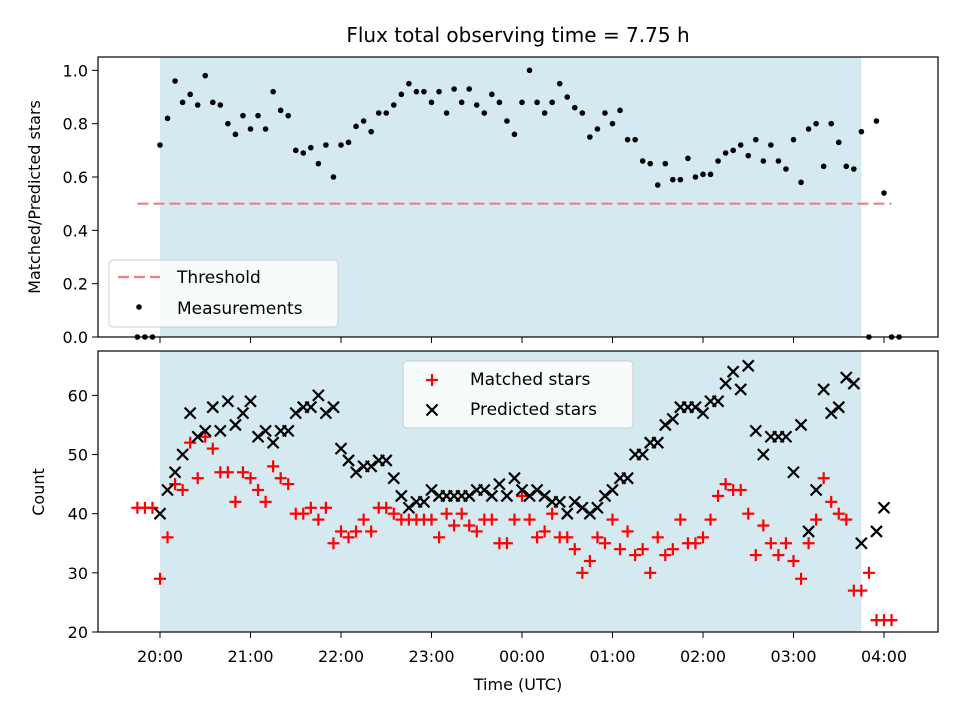  I want to click on chart-title: Flux total observing time = 7.75 h, so click(517, 35).